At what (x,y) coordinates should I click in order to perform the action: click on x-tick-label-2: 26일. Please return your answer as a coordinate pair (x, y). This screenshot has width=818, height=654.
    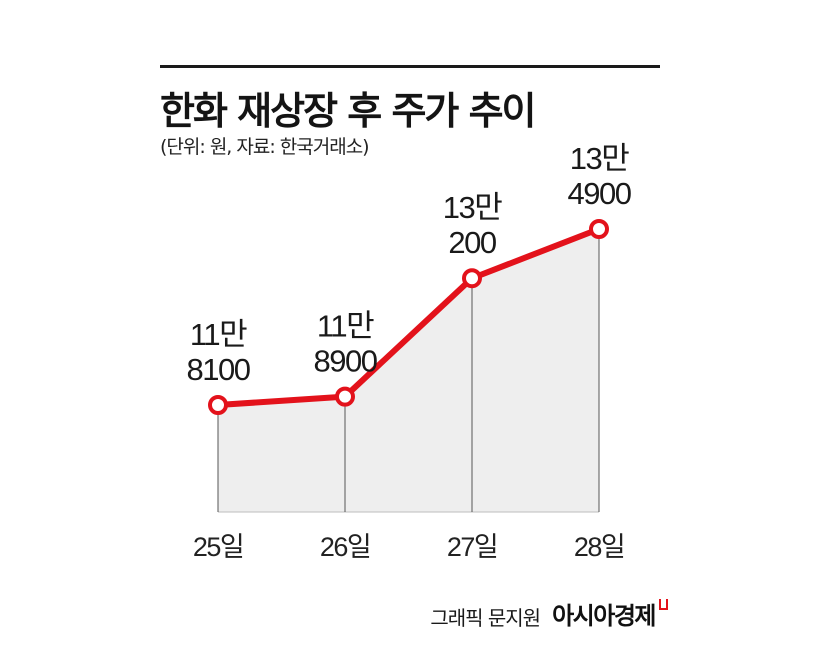
    Looking at the image, I should click on (345, 547).